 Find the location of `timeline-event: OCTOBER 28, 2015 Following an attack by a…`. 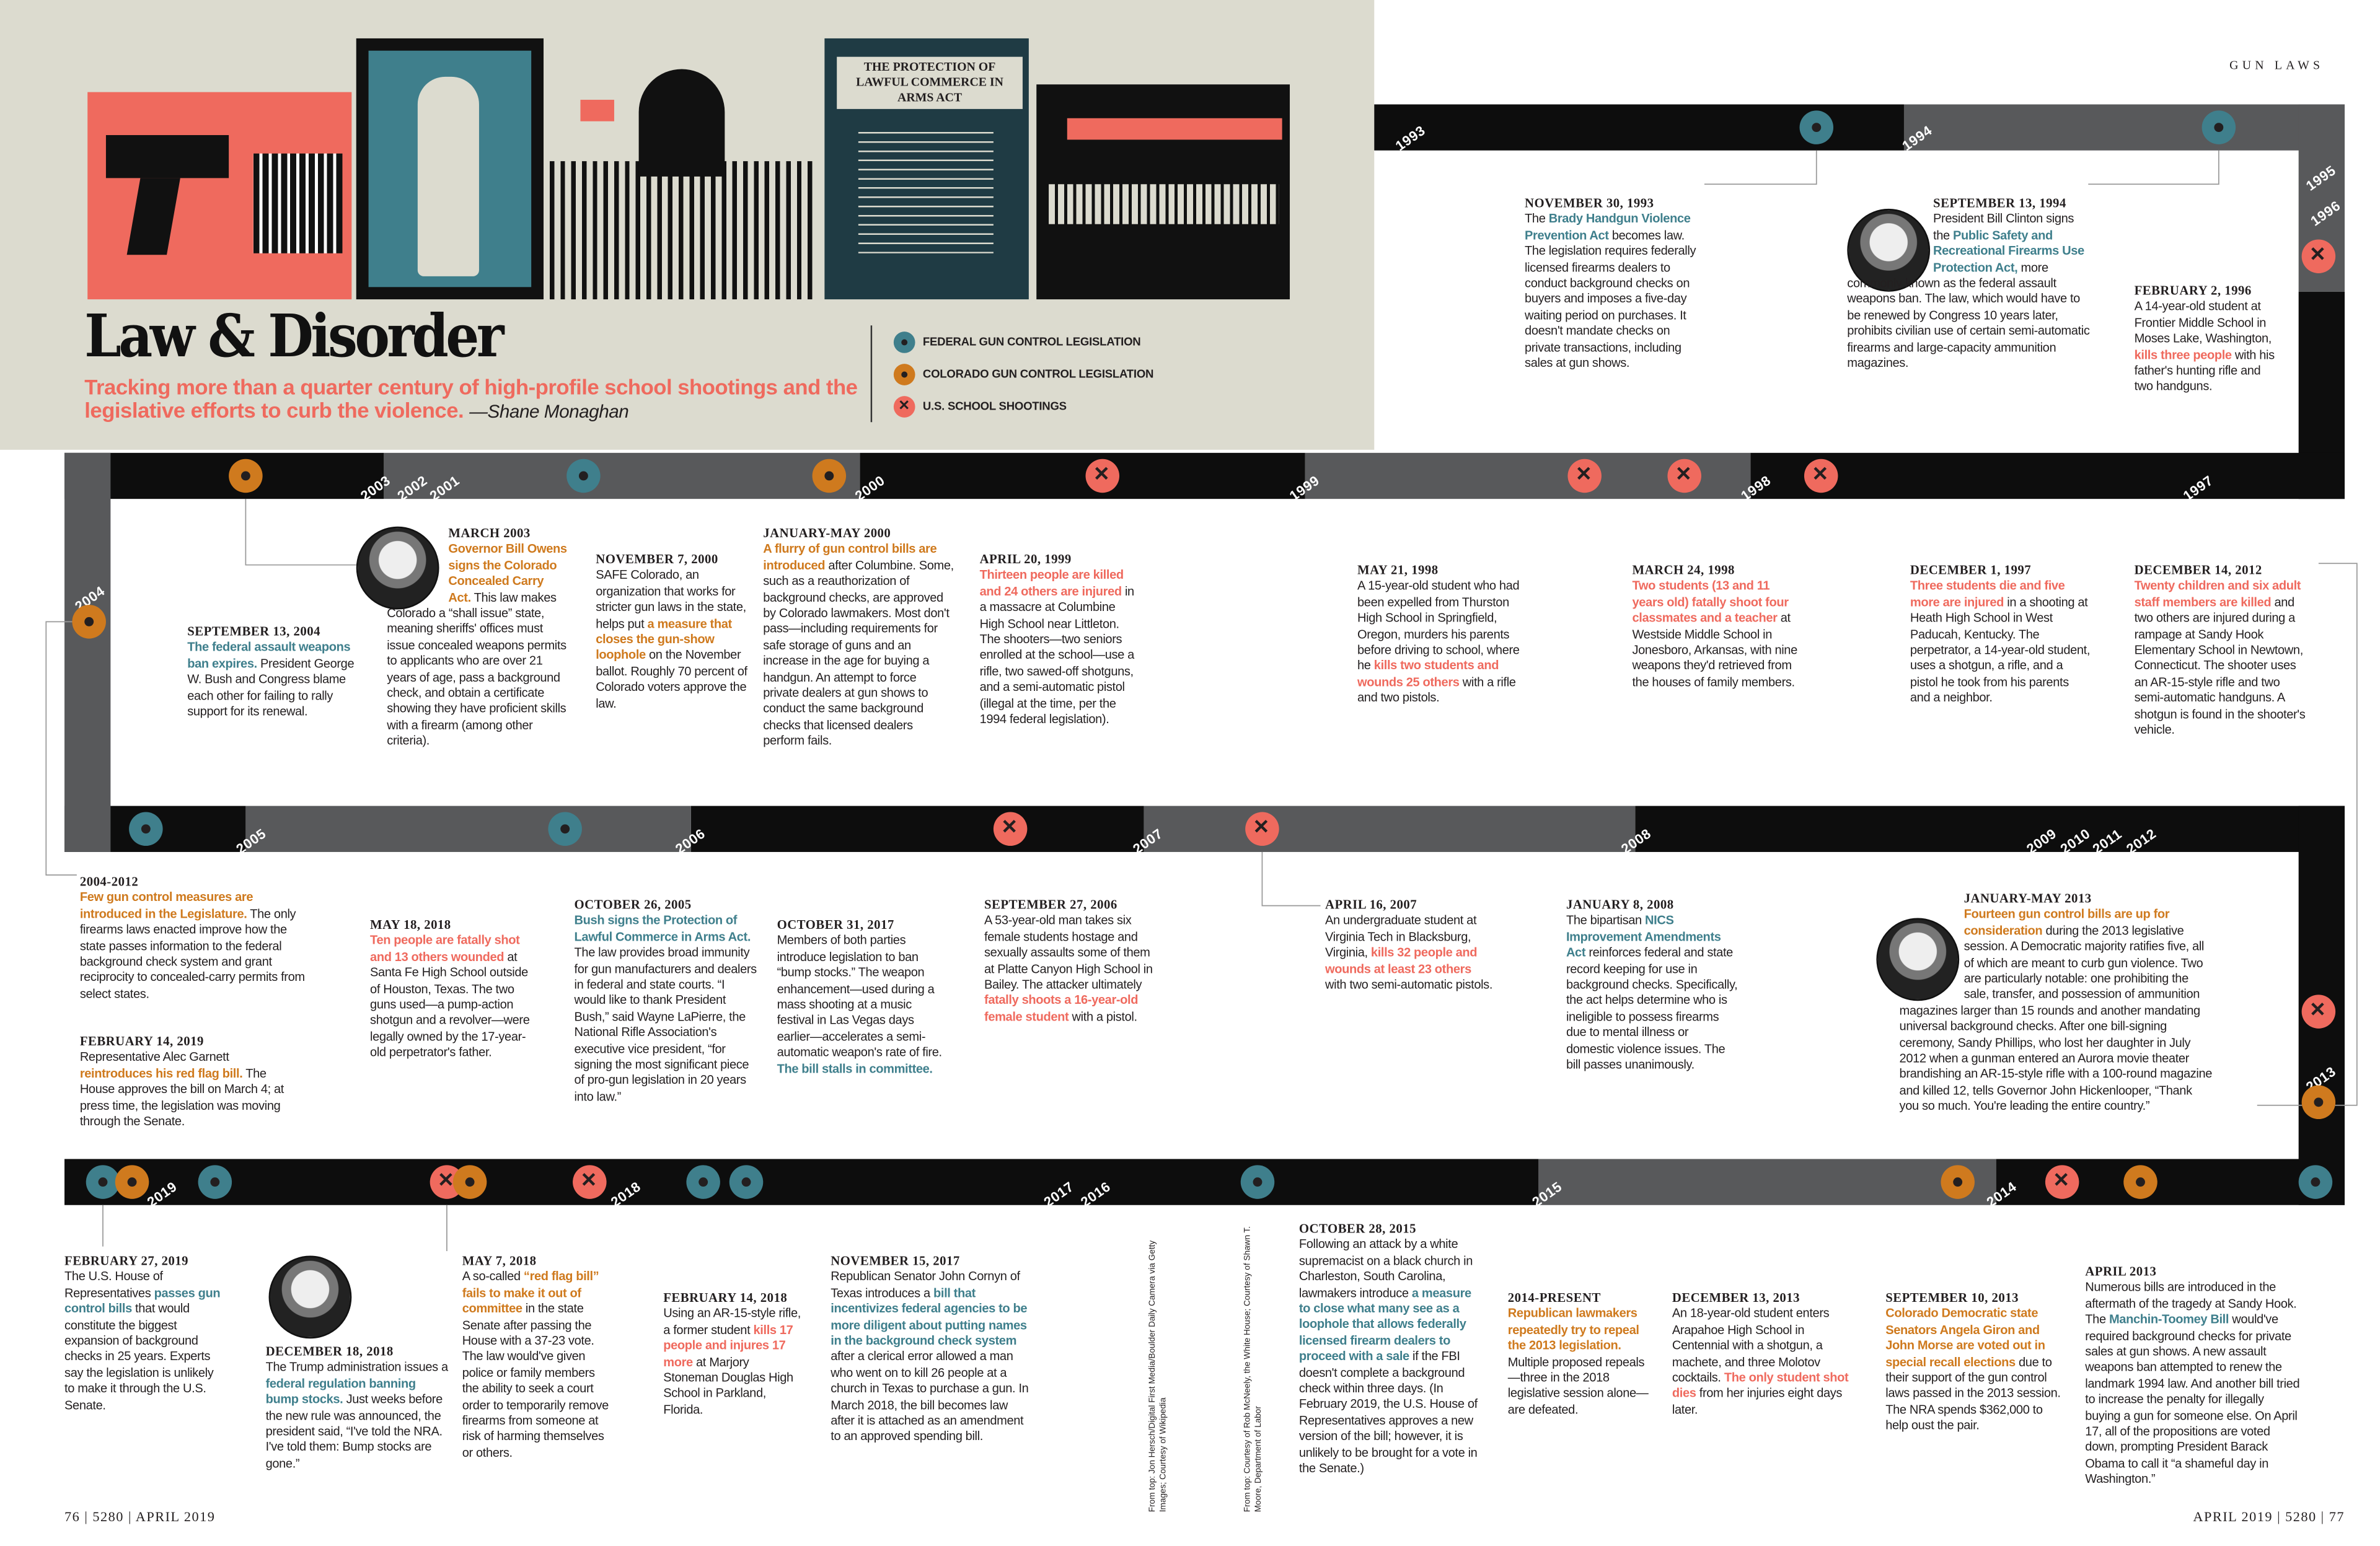

timeline-event: OCTOBER 28, 2015 Following an attack by a… is located at coordinates (1391, 1349).